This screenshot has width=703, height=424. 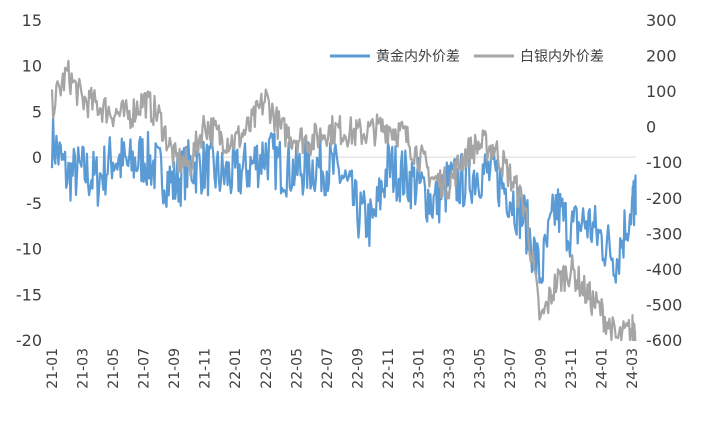 I want to click on x-tick-label: 21-11, so click(x=206, y=368).